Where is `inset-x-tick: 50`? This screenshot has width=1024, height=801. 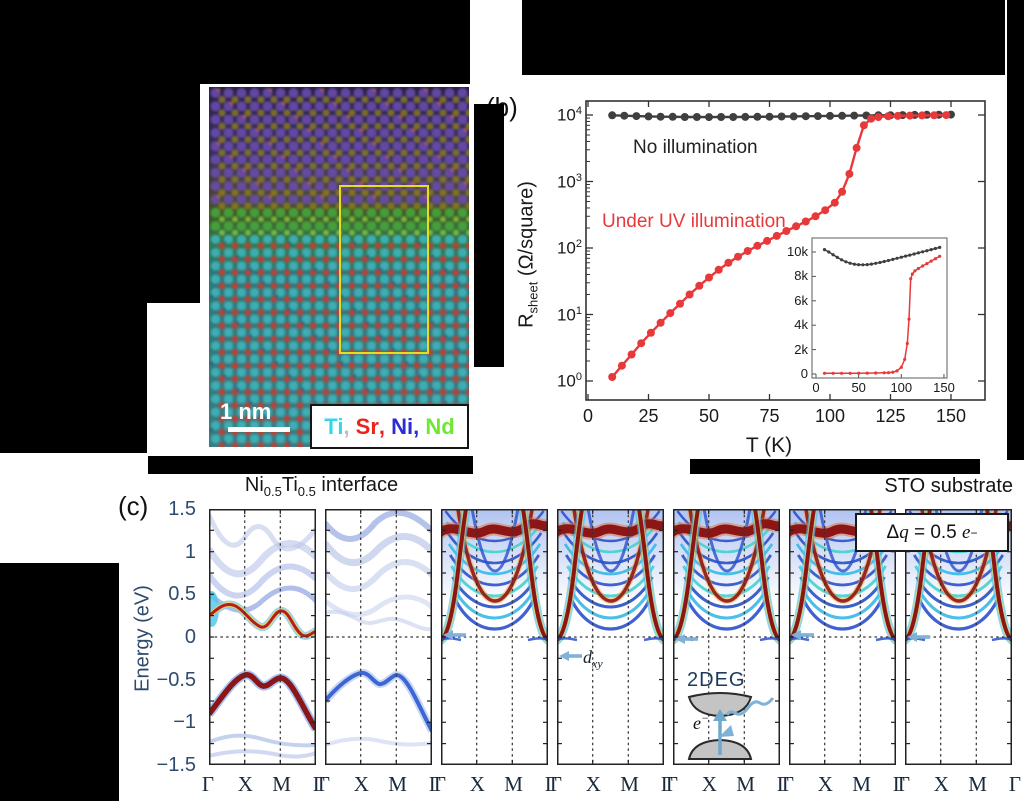 inset-x-tick: 50 is located at coordinates (858, 387).